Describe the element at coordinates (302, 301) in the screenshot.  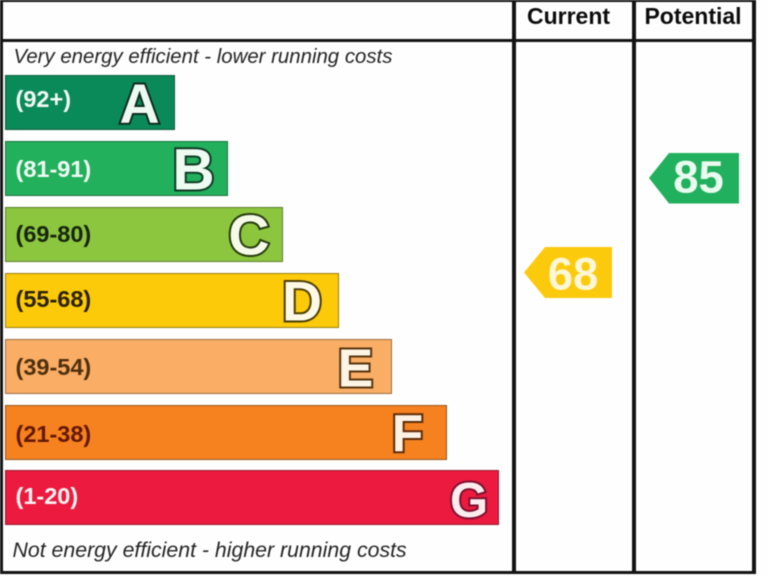
I see `svg-text: D` at that location.